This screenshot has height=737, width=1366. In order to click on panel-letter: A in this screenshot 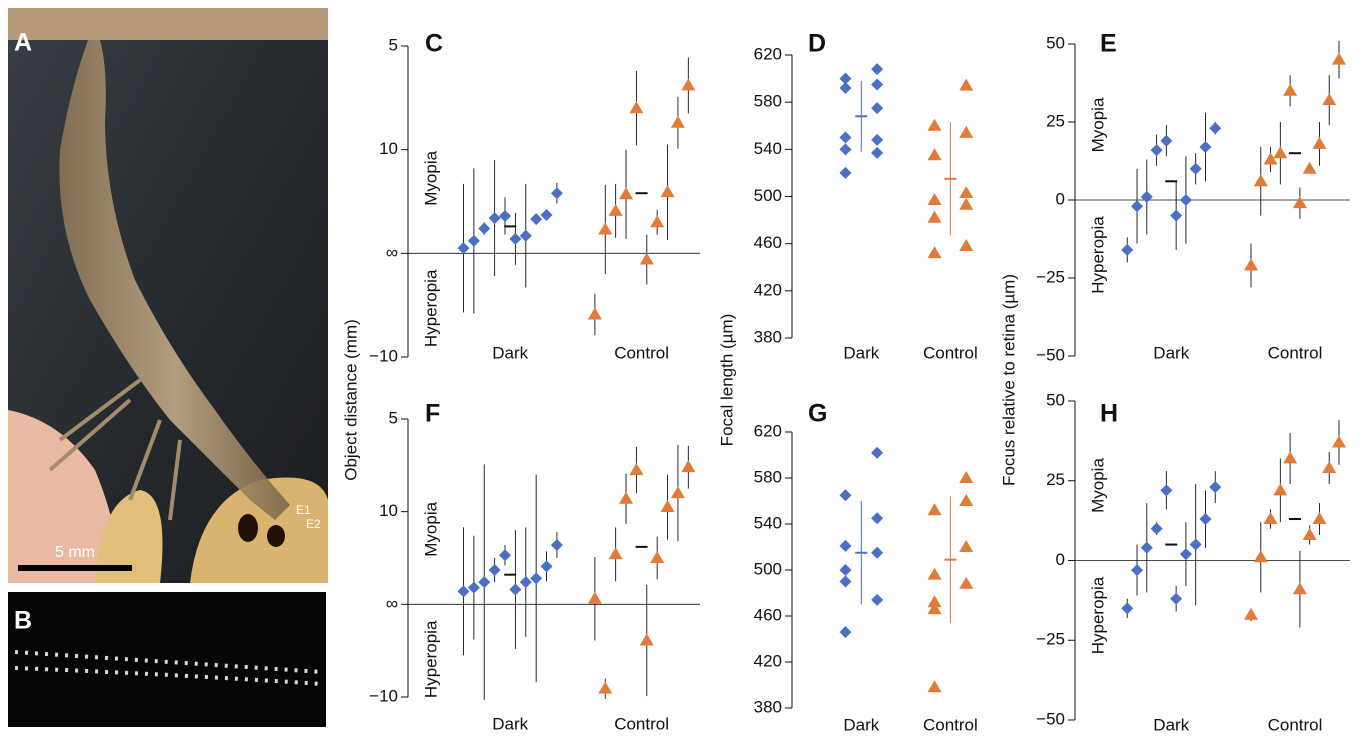, I will do `click(23, 43)`.